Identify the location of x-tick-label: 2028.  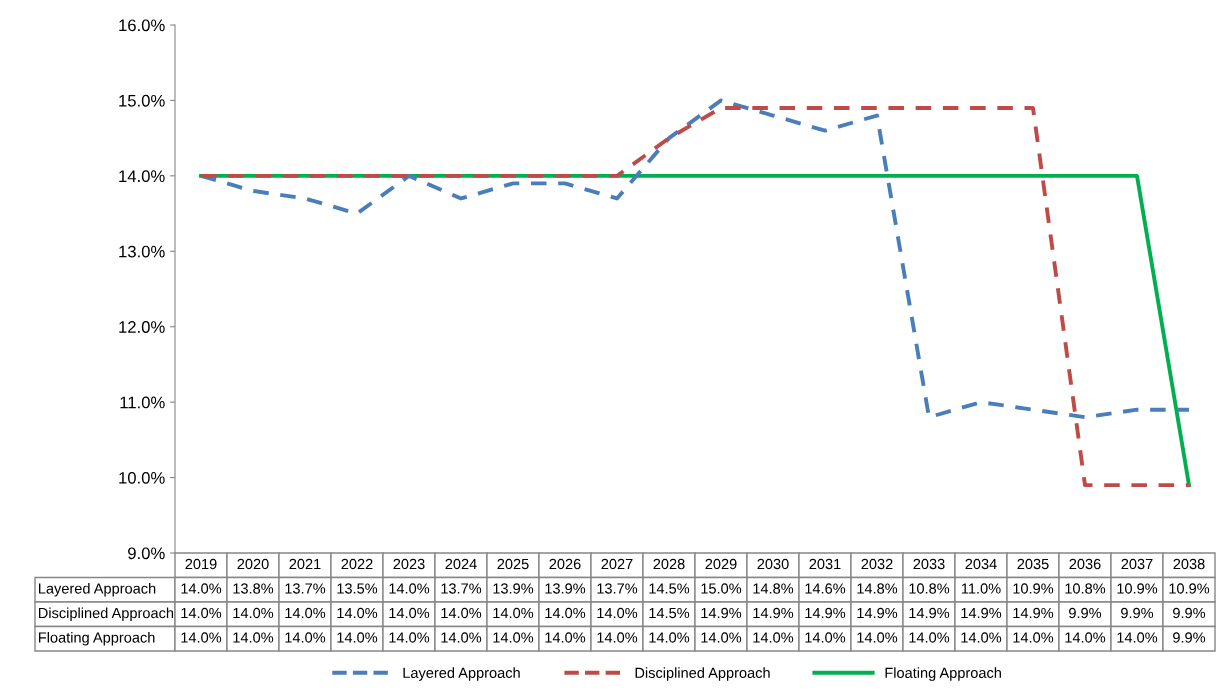
(669, 564).